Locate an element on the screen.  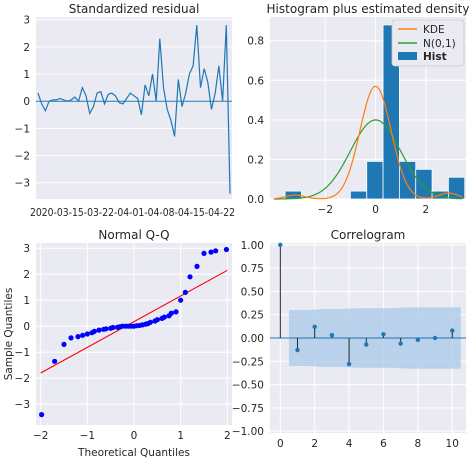
histogram-x-tick-label: 0 is located at coordinates (375, 210).